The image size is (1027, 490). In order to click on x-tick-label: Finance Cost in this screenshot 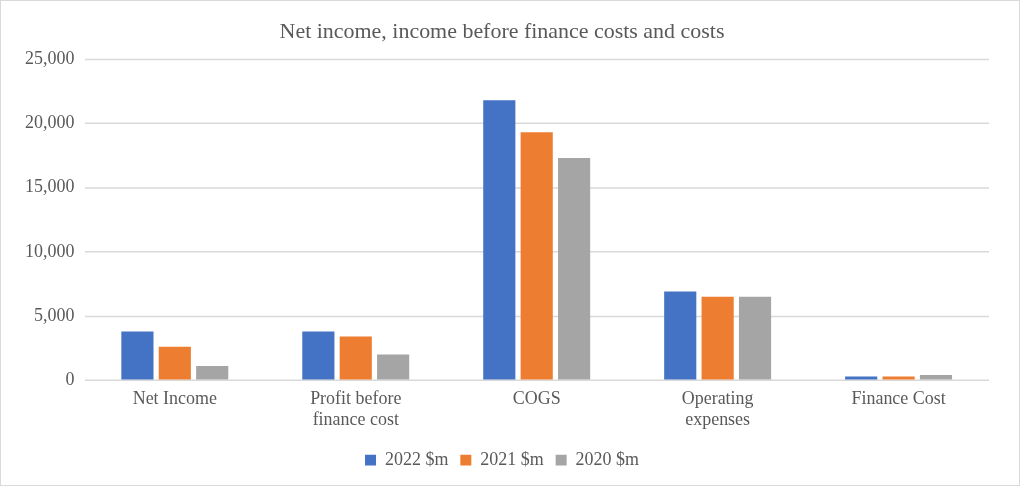, I will do `click(898, 397)`.